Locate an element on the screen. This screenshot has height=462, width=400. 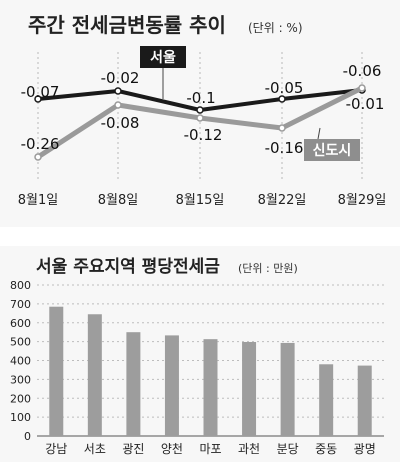
bar-x-tick-1: 서초 is located at coordinates (95, 449).